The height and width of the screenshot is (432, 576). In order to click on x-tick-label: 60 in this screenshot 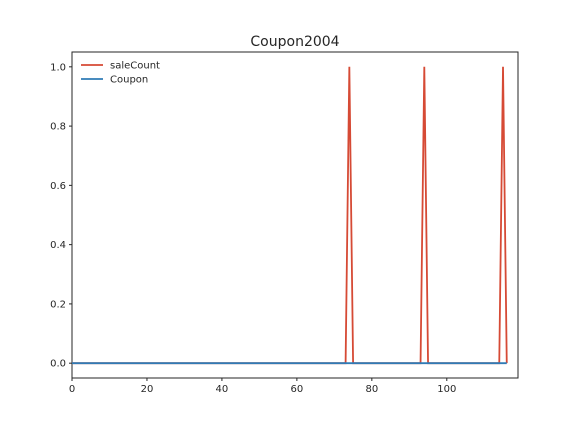, I will do `click(297, 389)`.